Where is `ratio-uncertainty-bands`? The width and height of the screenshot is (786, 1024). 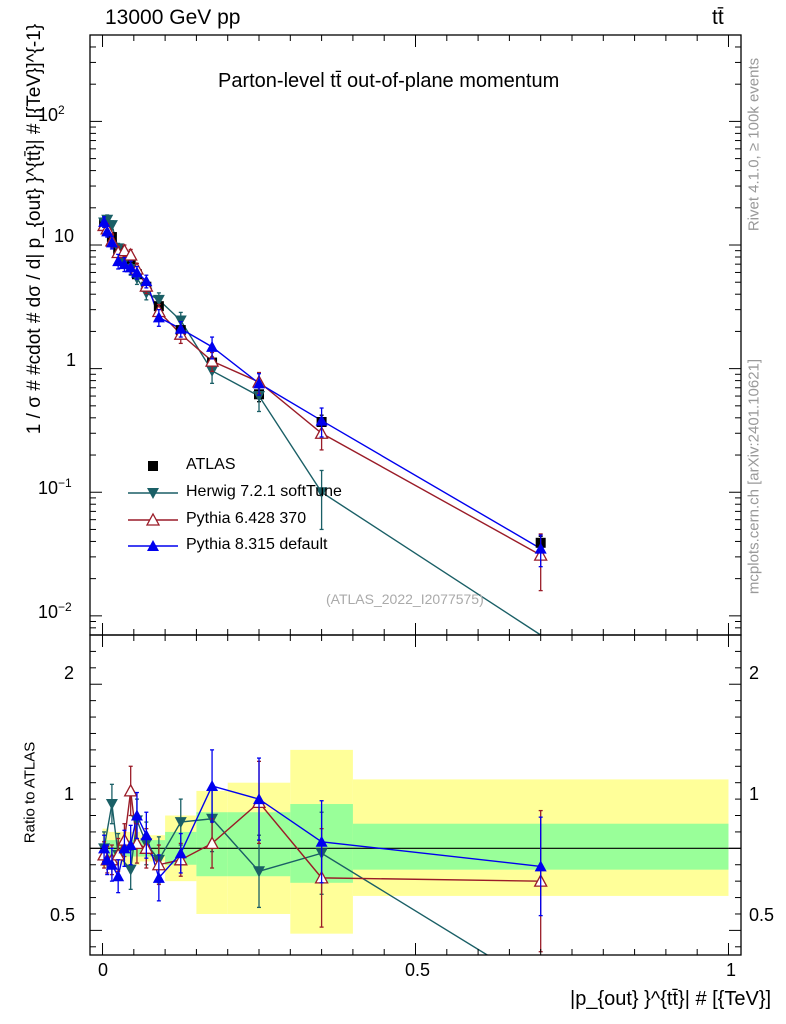
ratio-uncertainty-bands is located at coordinates (415, 841).